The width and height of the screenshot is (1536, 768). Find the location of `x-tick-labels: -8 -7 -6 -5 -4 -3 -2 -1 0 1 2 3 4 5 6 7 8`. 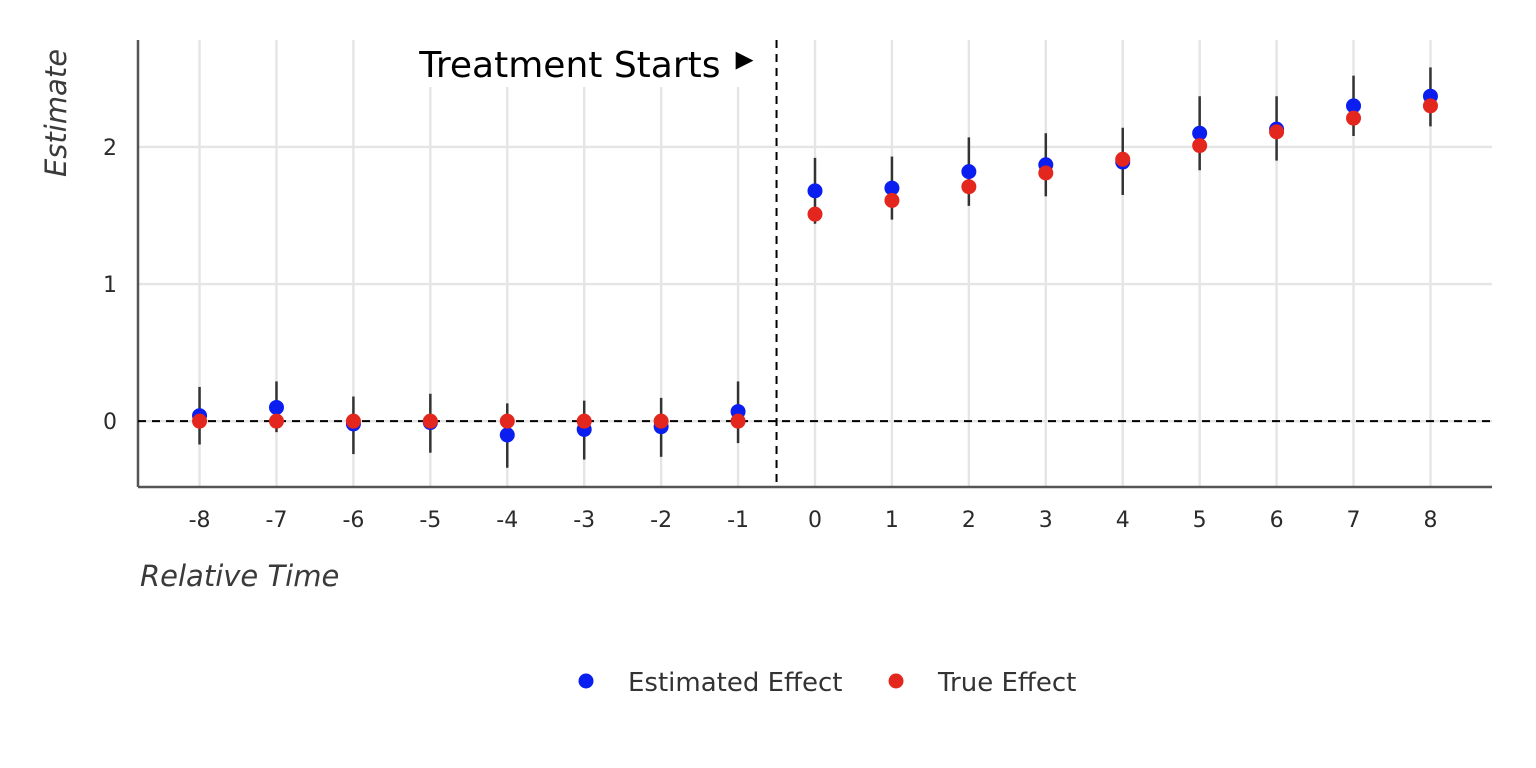

x-tick-labels: -8 -7 -6 -5 -4 -3 -2 -1 0 1 2 3 4 5 6 7 8 is located at coordinates (813, 520).